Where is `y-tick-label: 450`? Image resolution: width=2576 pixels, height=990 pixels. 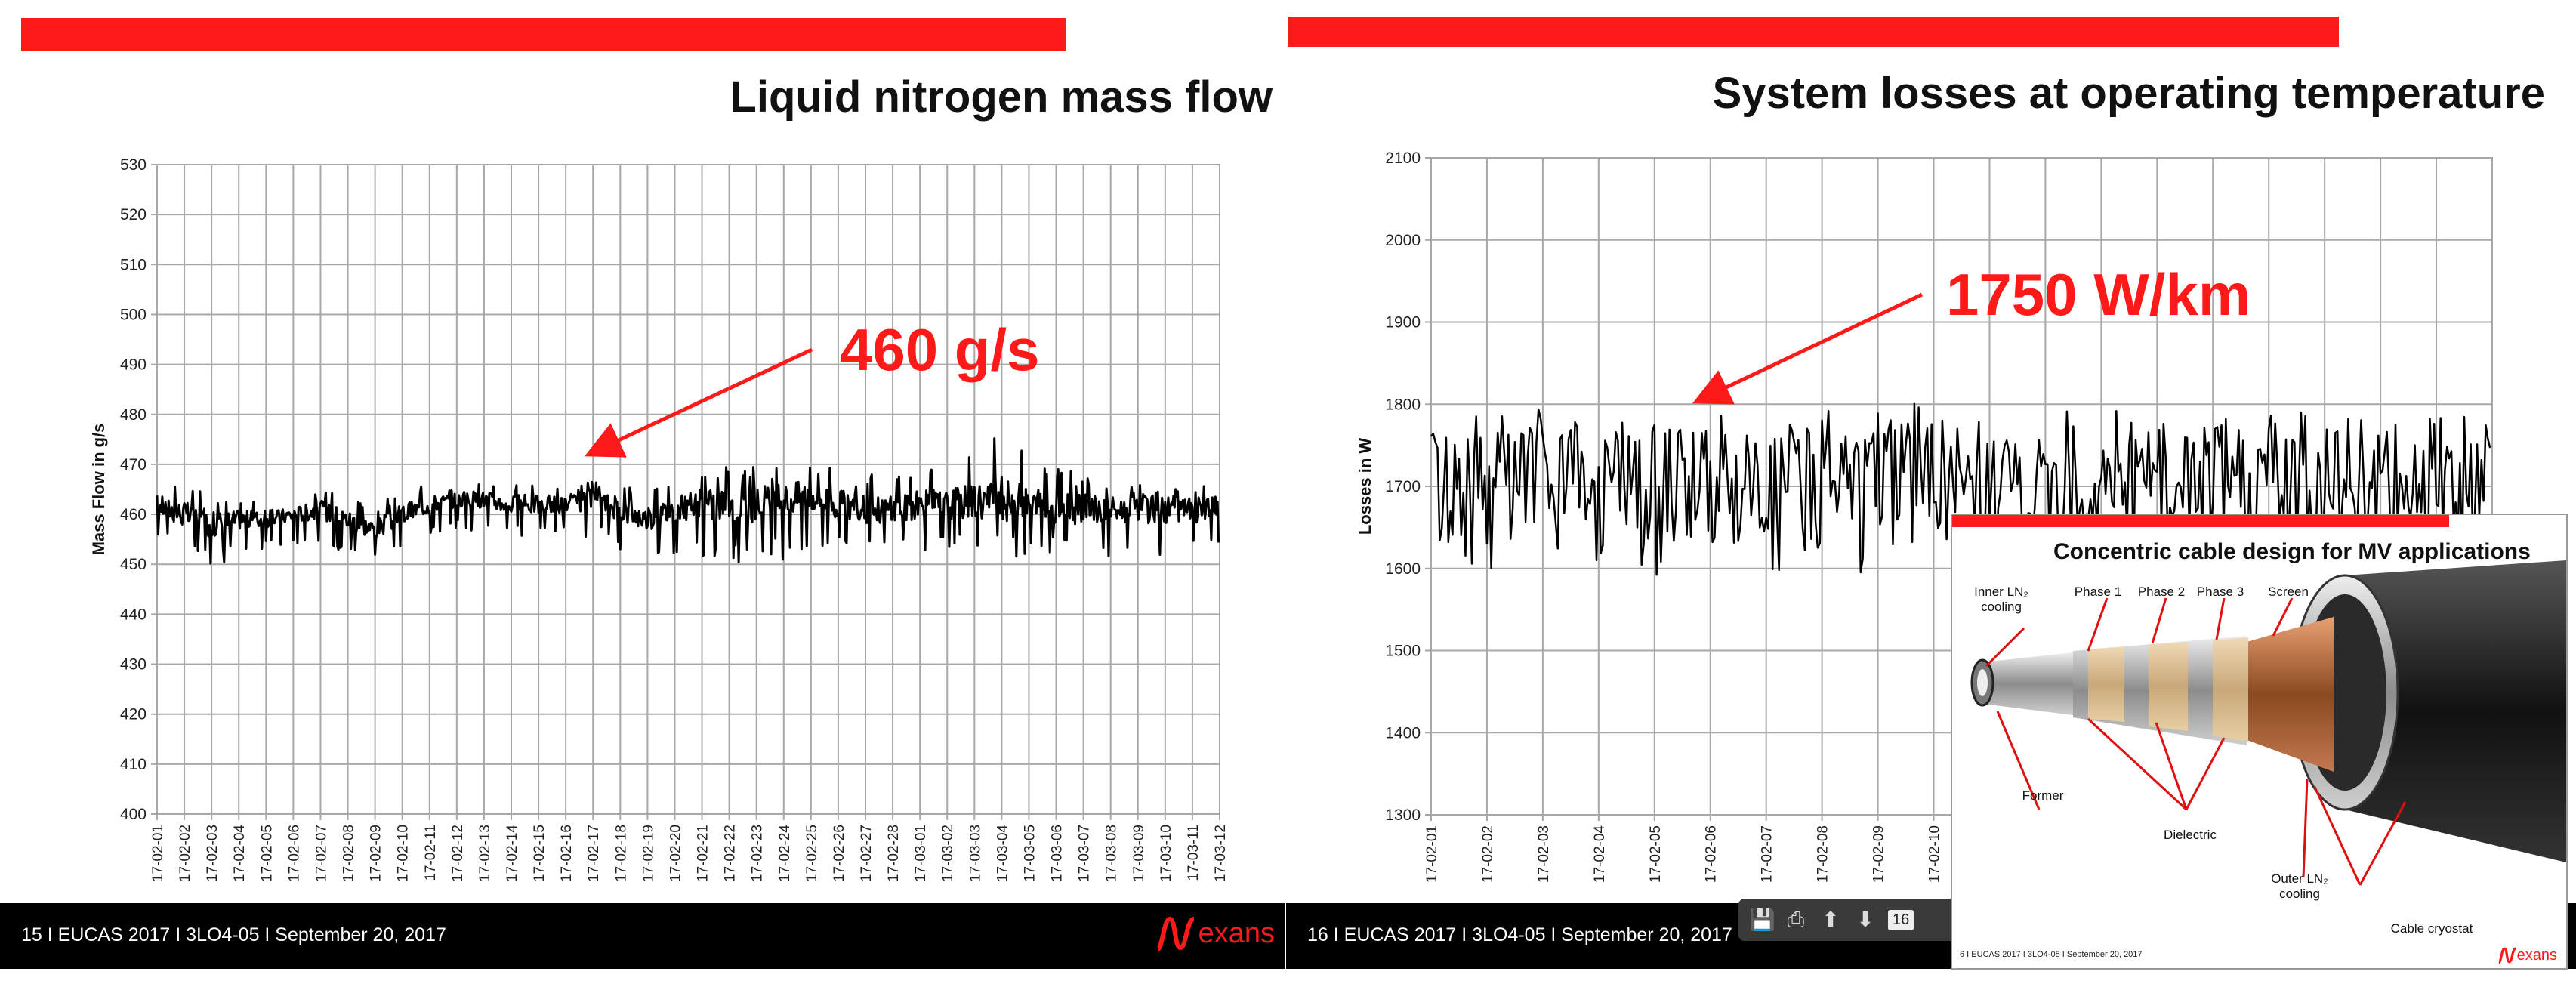
y-tick-label: 450 is located at coordinates (133, 564).